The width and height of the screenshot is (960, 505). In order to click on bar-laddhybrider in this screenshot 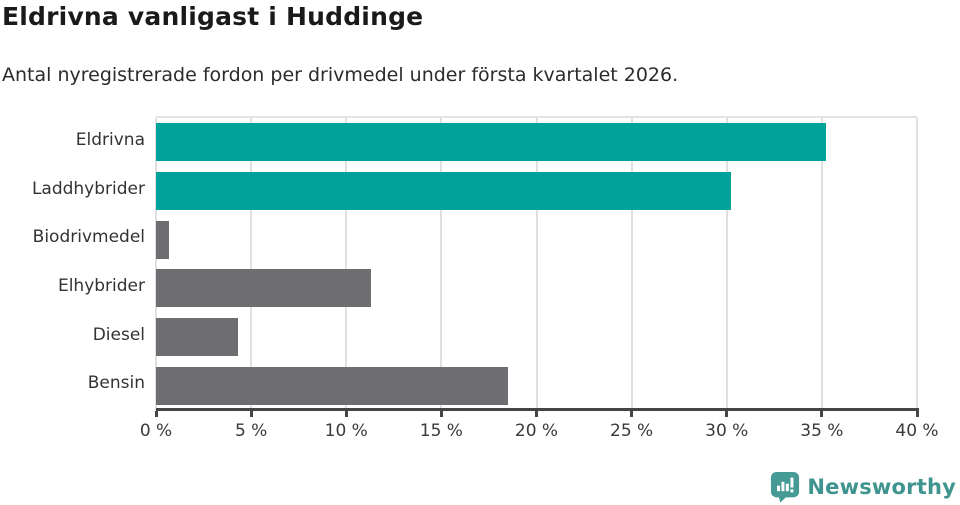, I will do `click(443, 191)`.